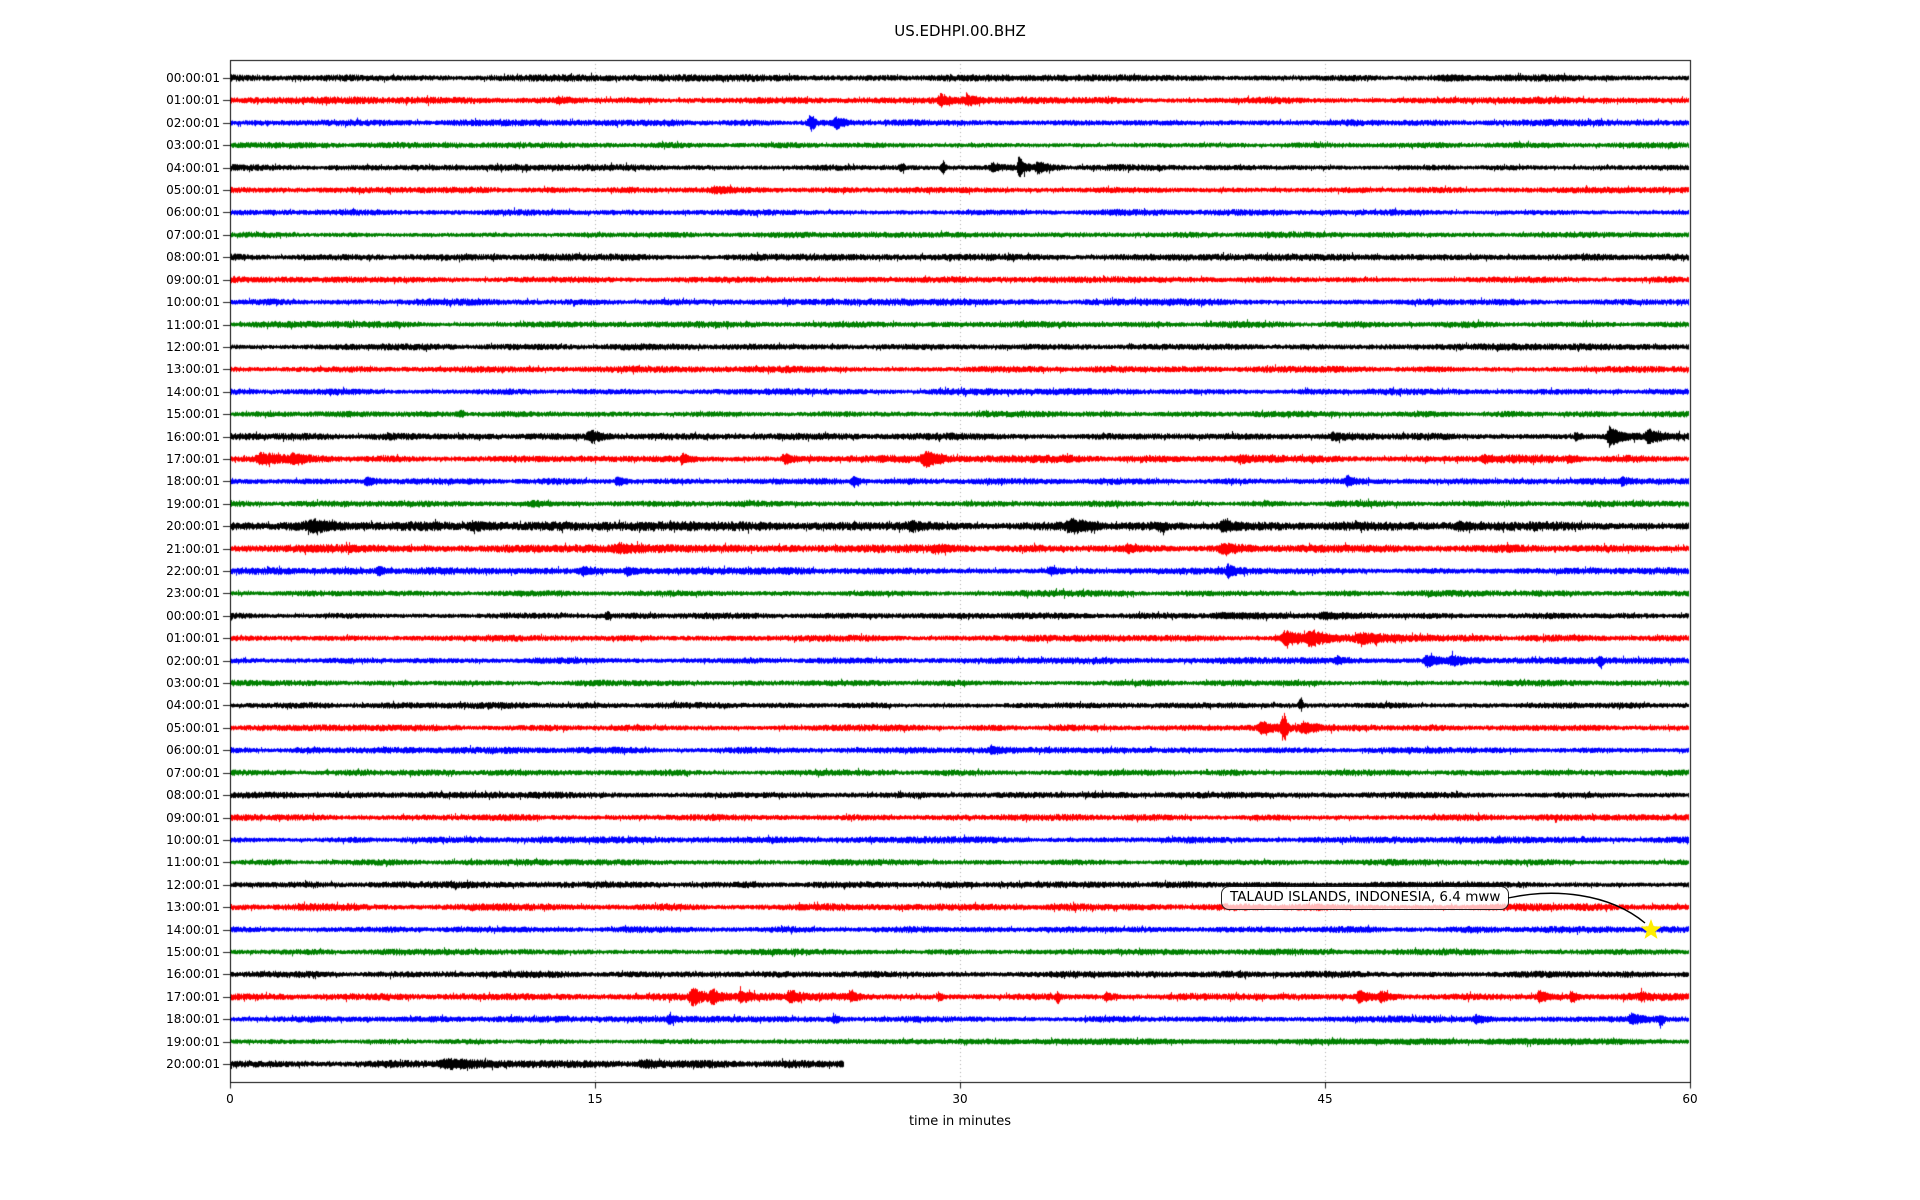  What do you see at coordinates (193, 571) in the screenshot?
I see `trace-row-label: 22:00:01` at bounding box center [193, 571].